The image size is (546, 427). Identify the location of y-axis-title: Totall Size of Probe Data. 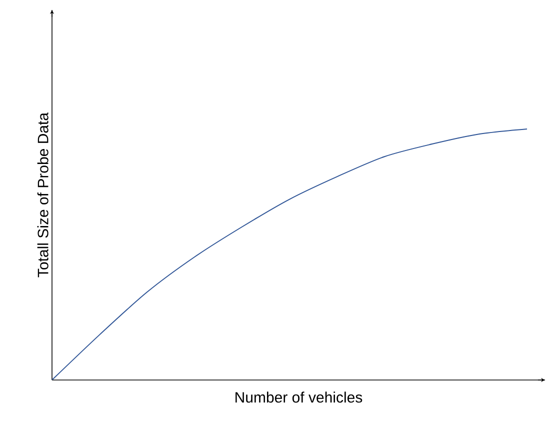
(42, 195).